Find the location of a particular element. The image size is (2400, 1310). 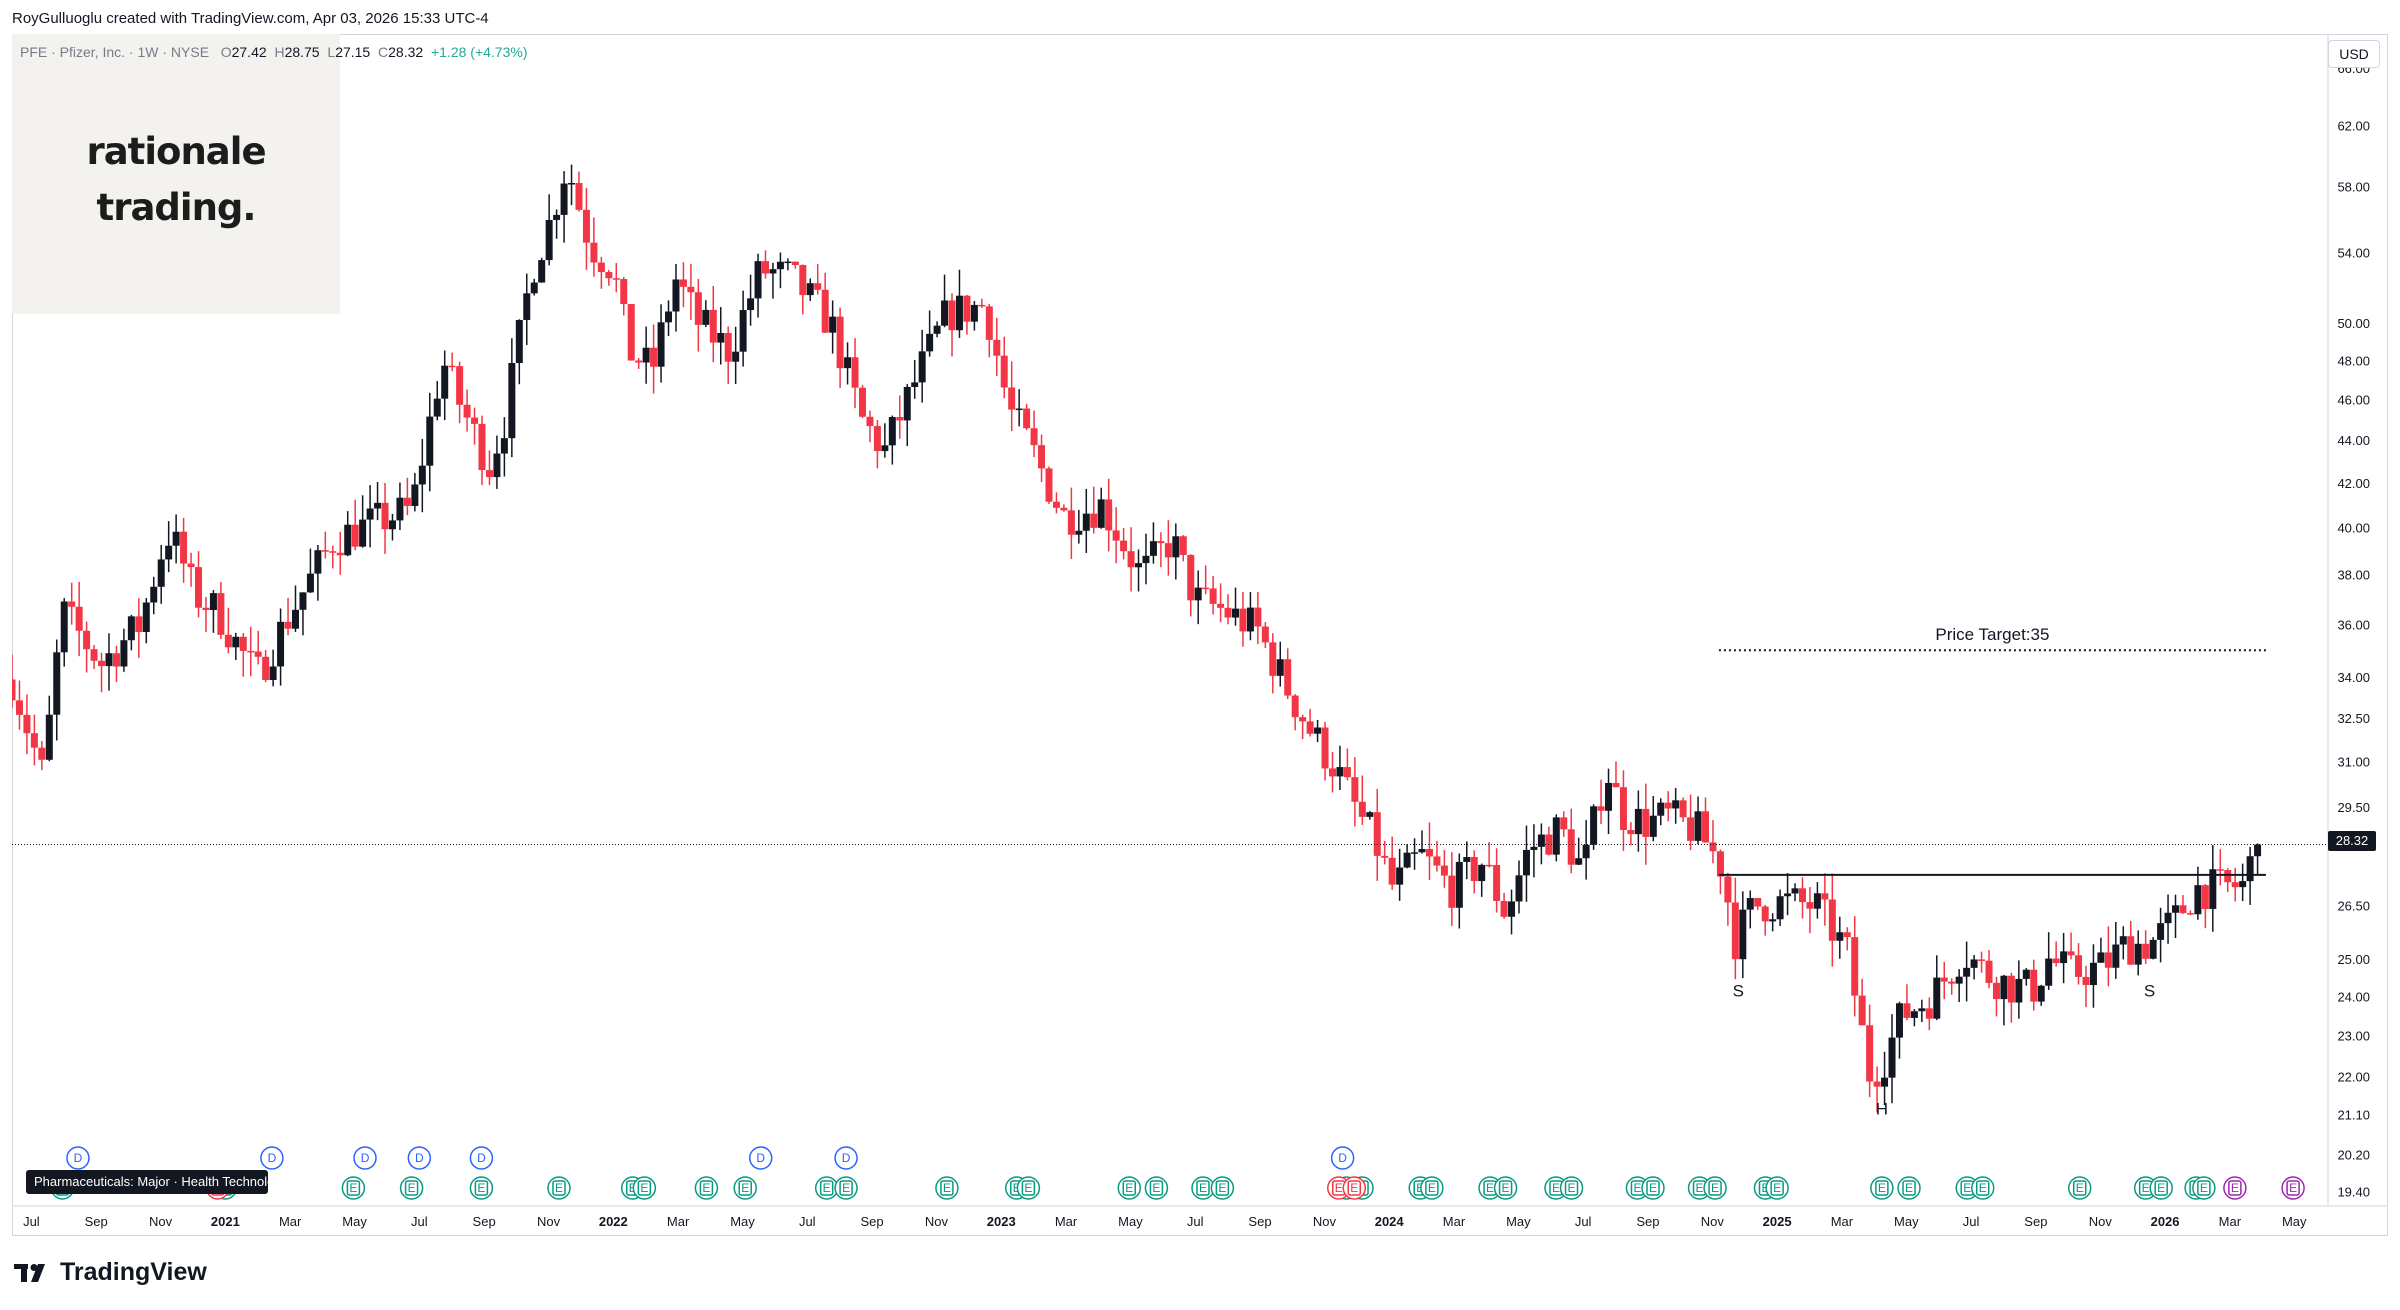

time-tick-label: Nov is located at coordinates (937, 1221).